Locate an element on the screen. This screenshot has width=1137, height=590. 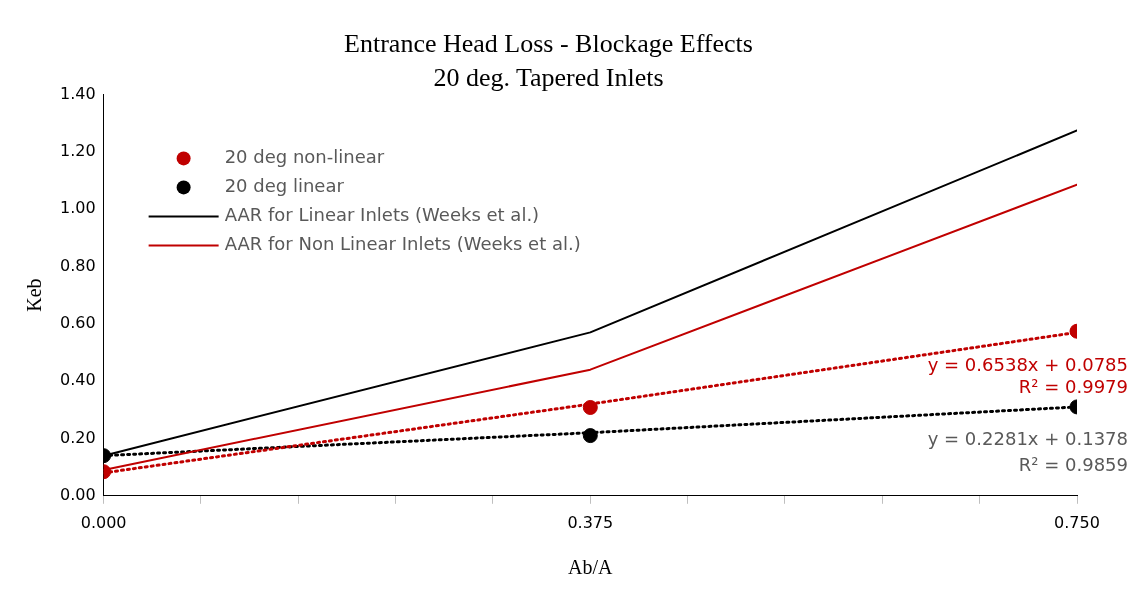
y-tick-label: 1.00 is located at coordinates (78, 208).